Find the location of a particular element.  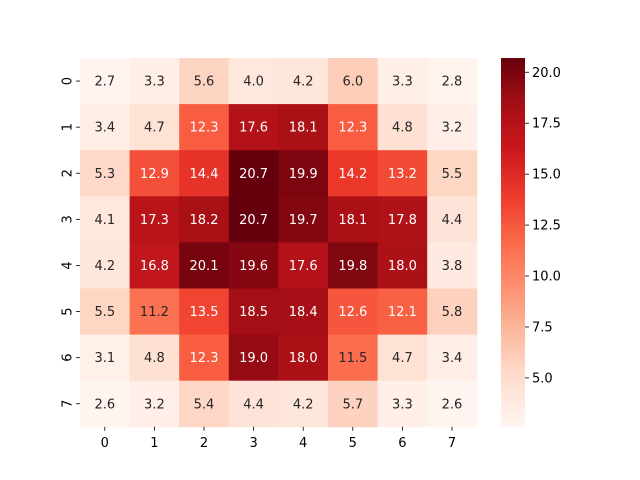

heatmap-cell-r7-c2 is located at coordinates (204, 404).